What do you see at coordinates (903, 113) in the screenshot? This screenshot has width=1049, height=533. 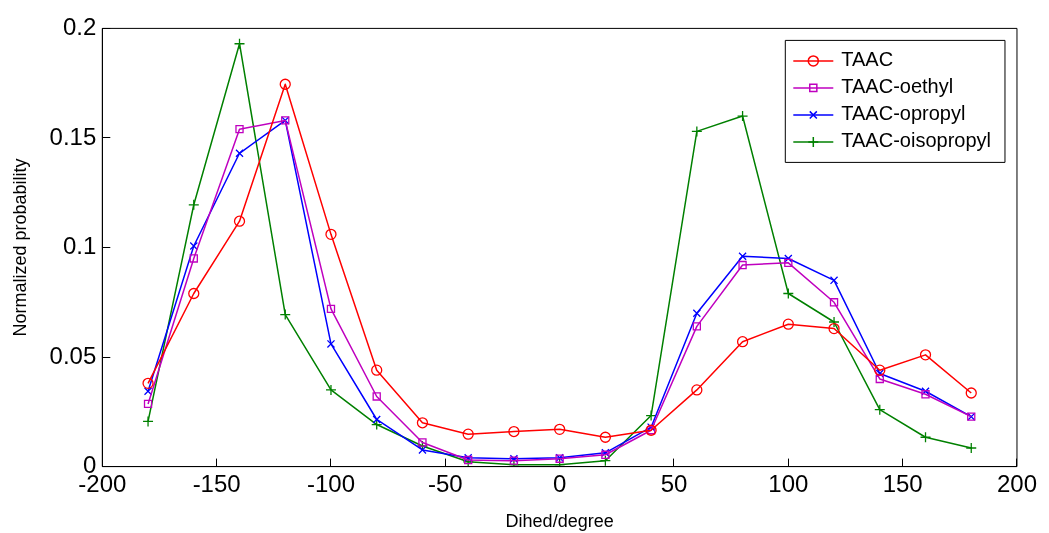 I see `legend-label: TAAC-opropyl` at bounding box center [903, 113].